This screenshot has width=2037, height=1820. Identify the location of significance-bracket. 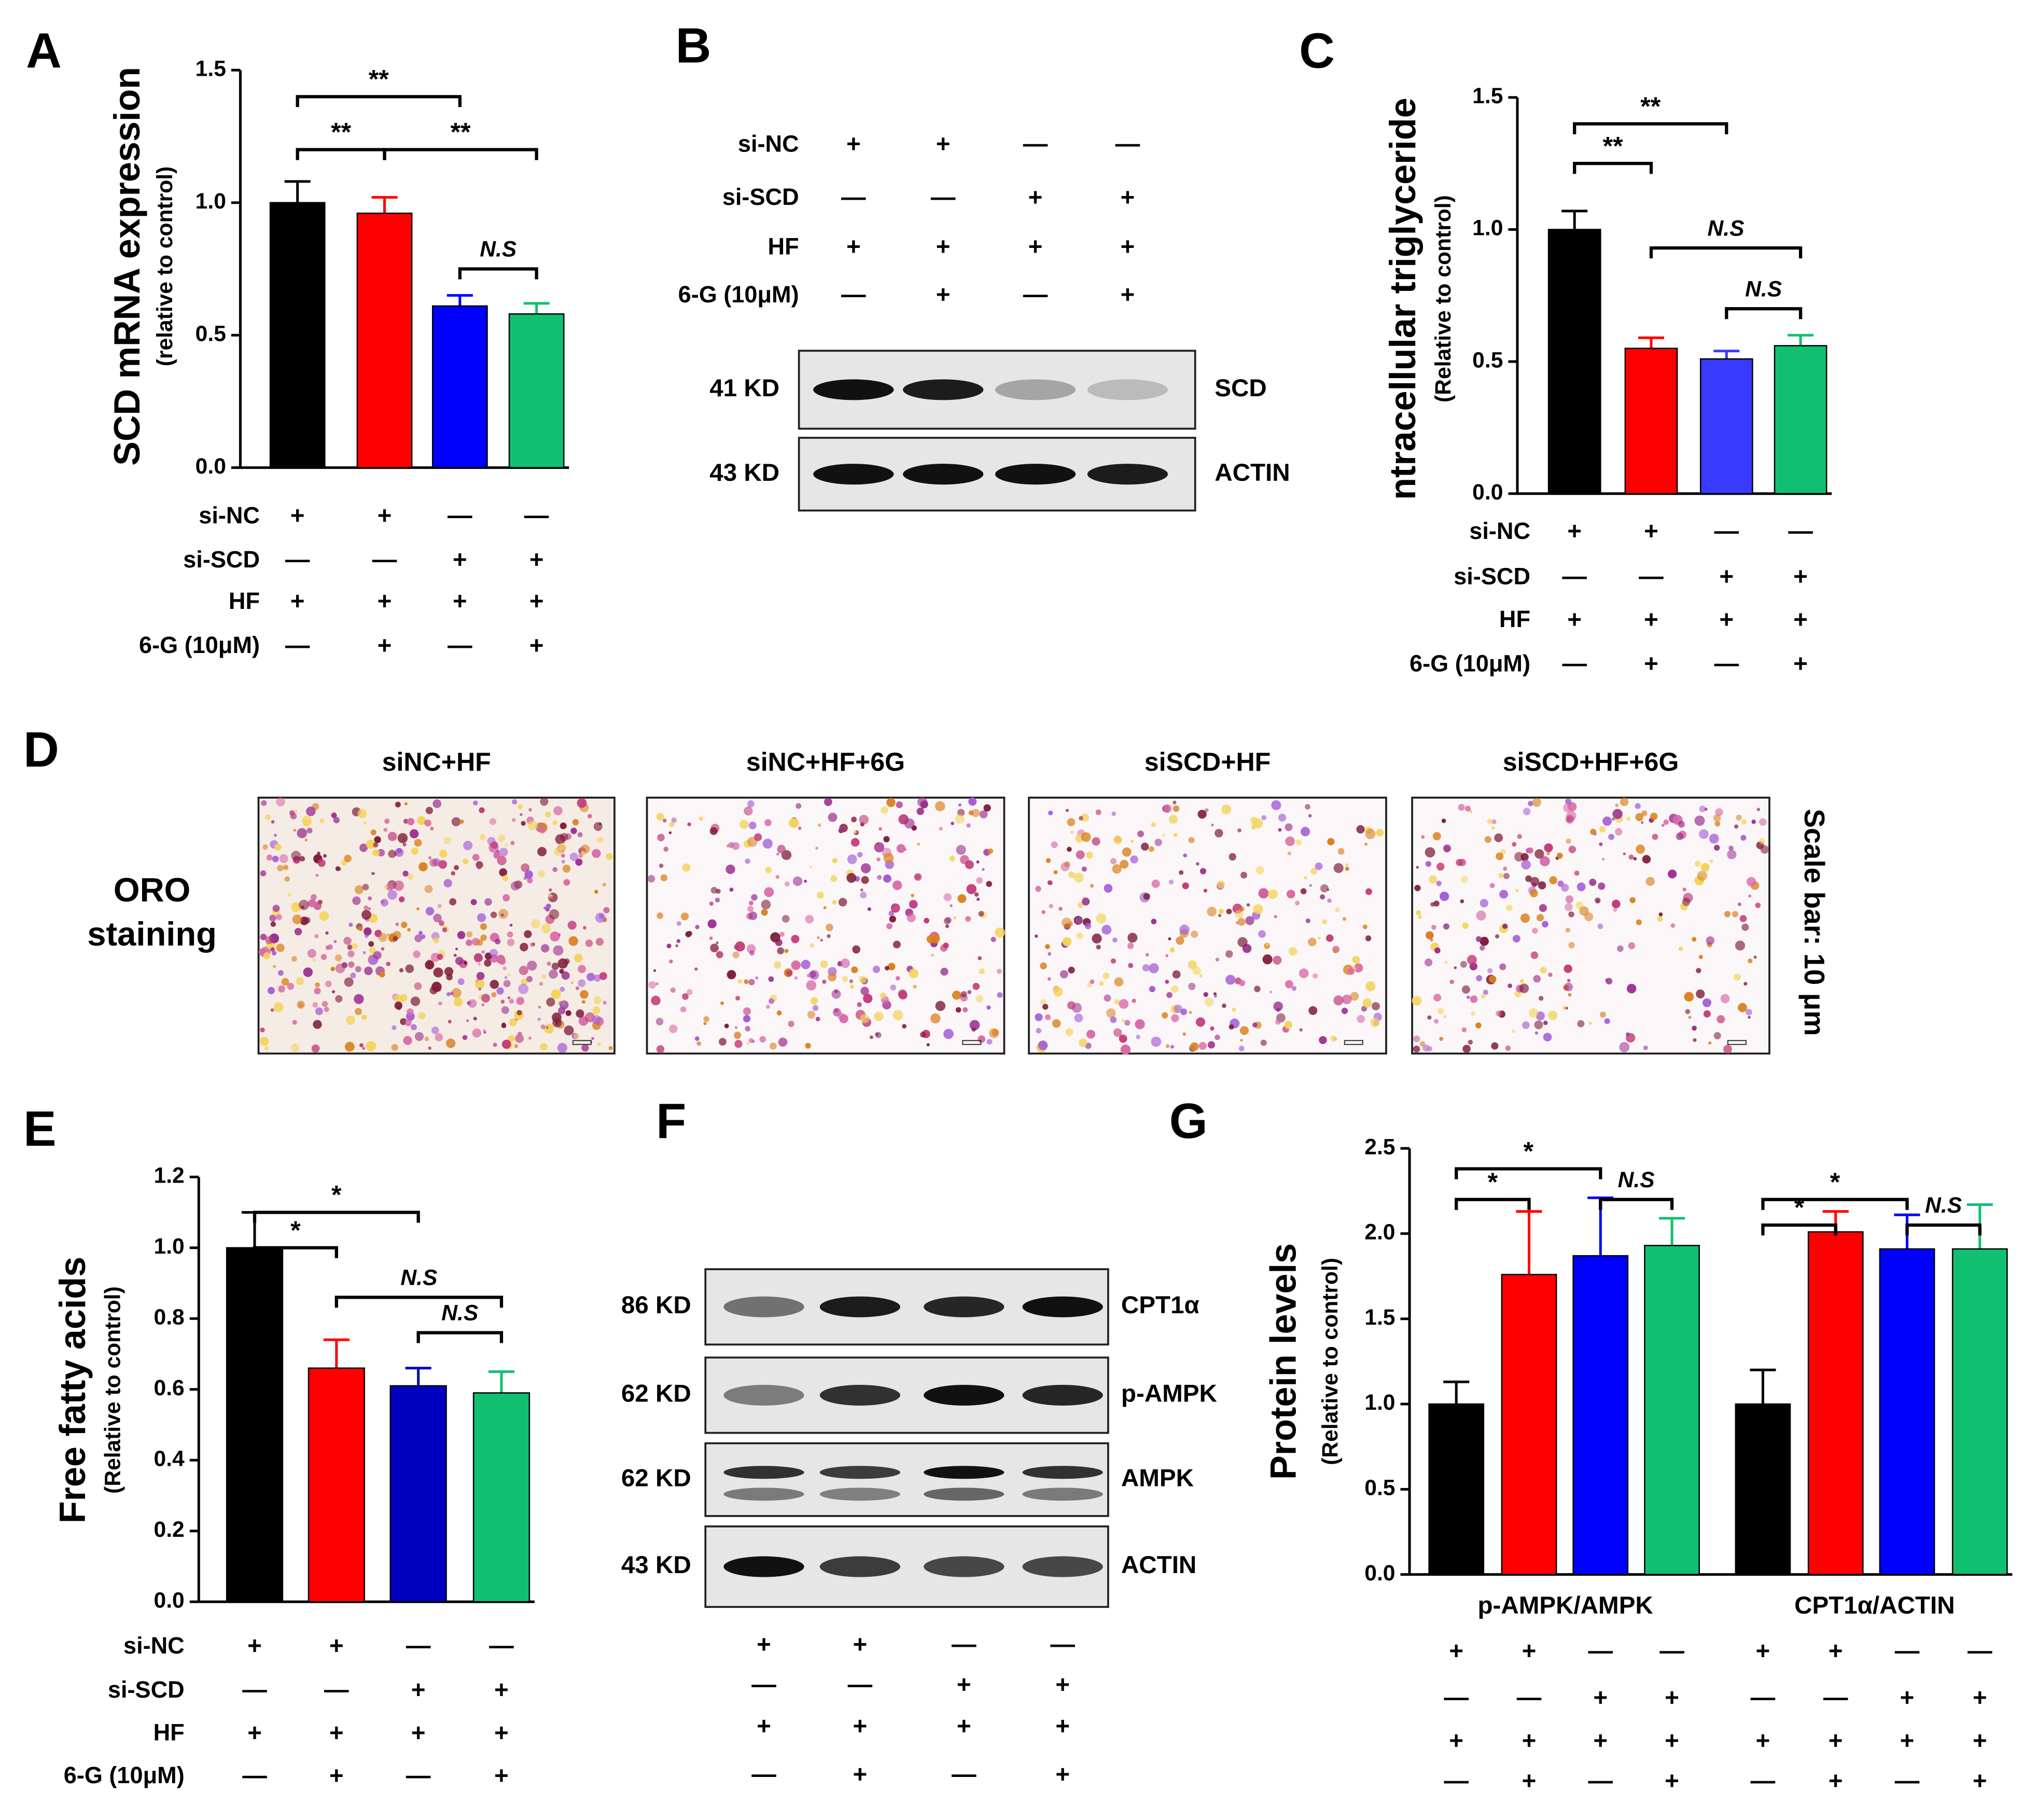
(379, 101).